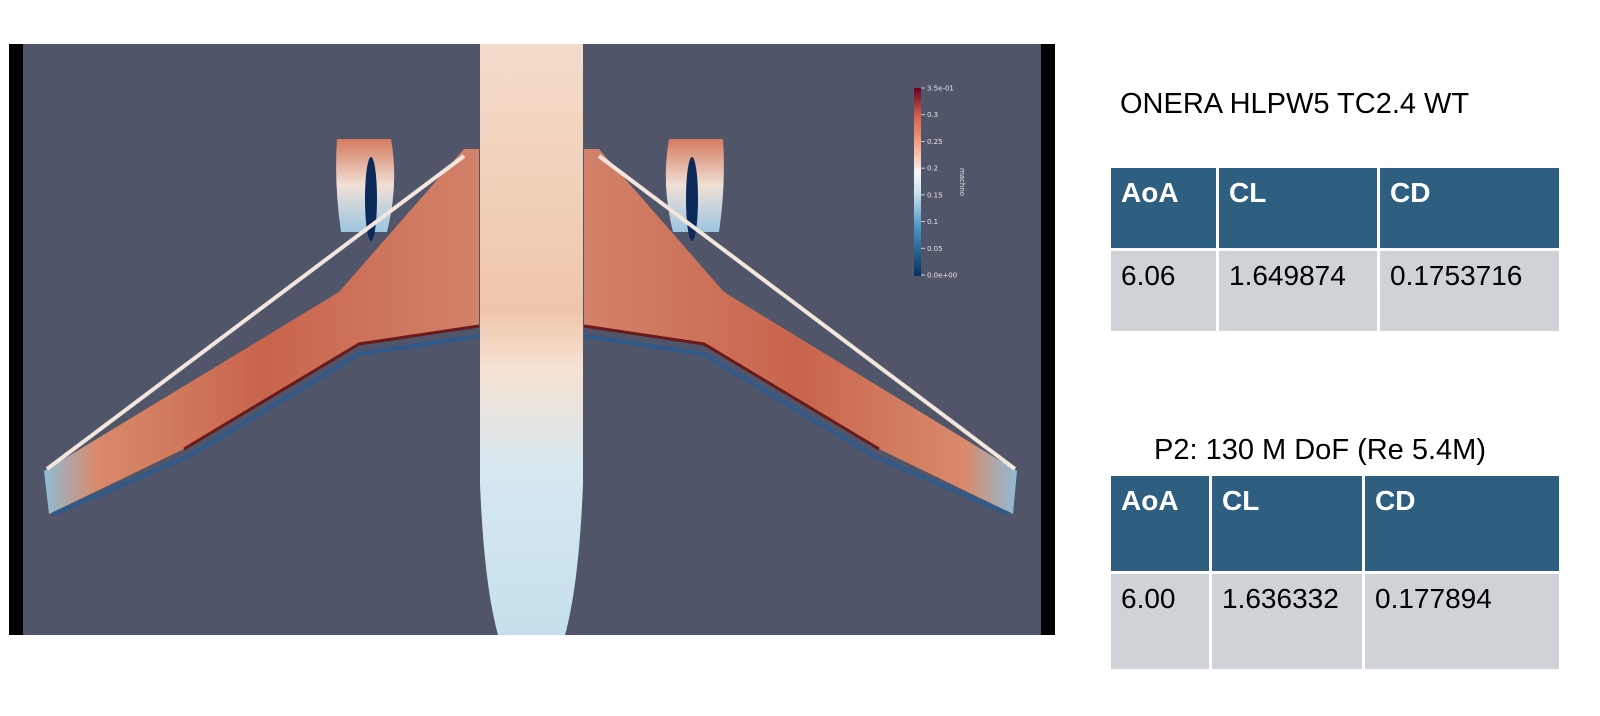 Image resolution: width=1600 pixels, height=716 pixels. What do you see at coordinates (1469, 291) in the screenshot?
I see `cell-cd: 0.1753716` at bounding box center [1469, 291].